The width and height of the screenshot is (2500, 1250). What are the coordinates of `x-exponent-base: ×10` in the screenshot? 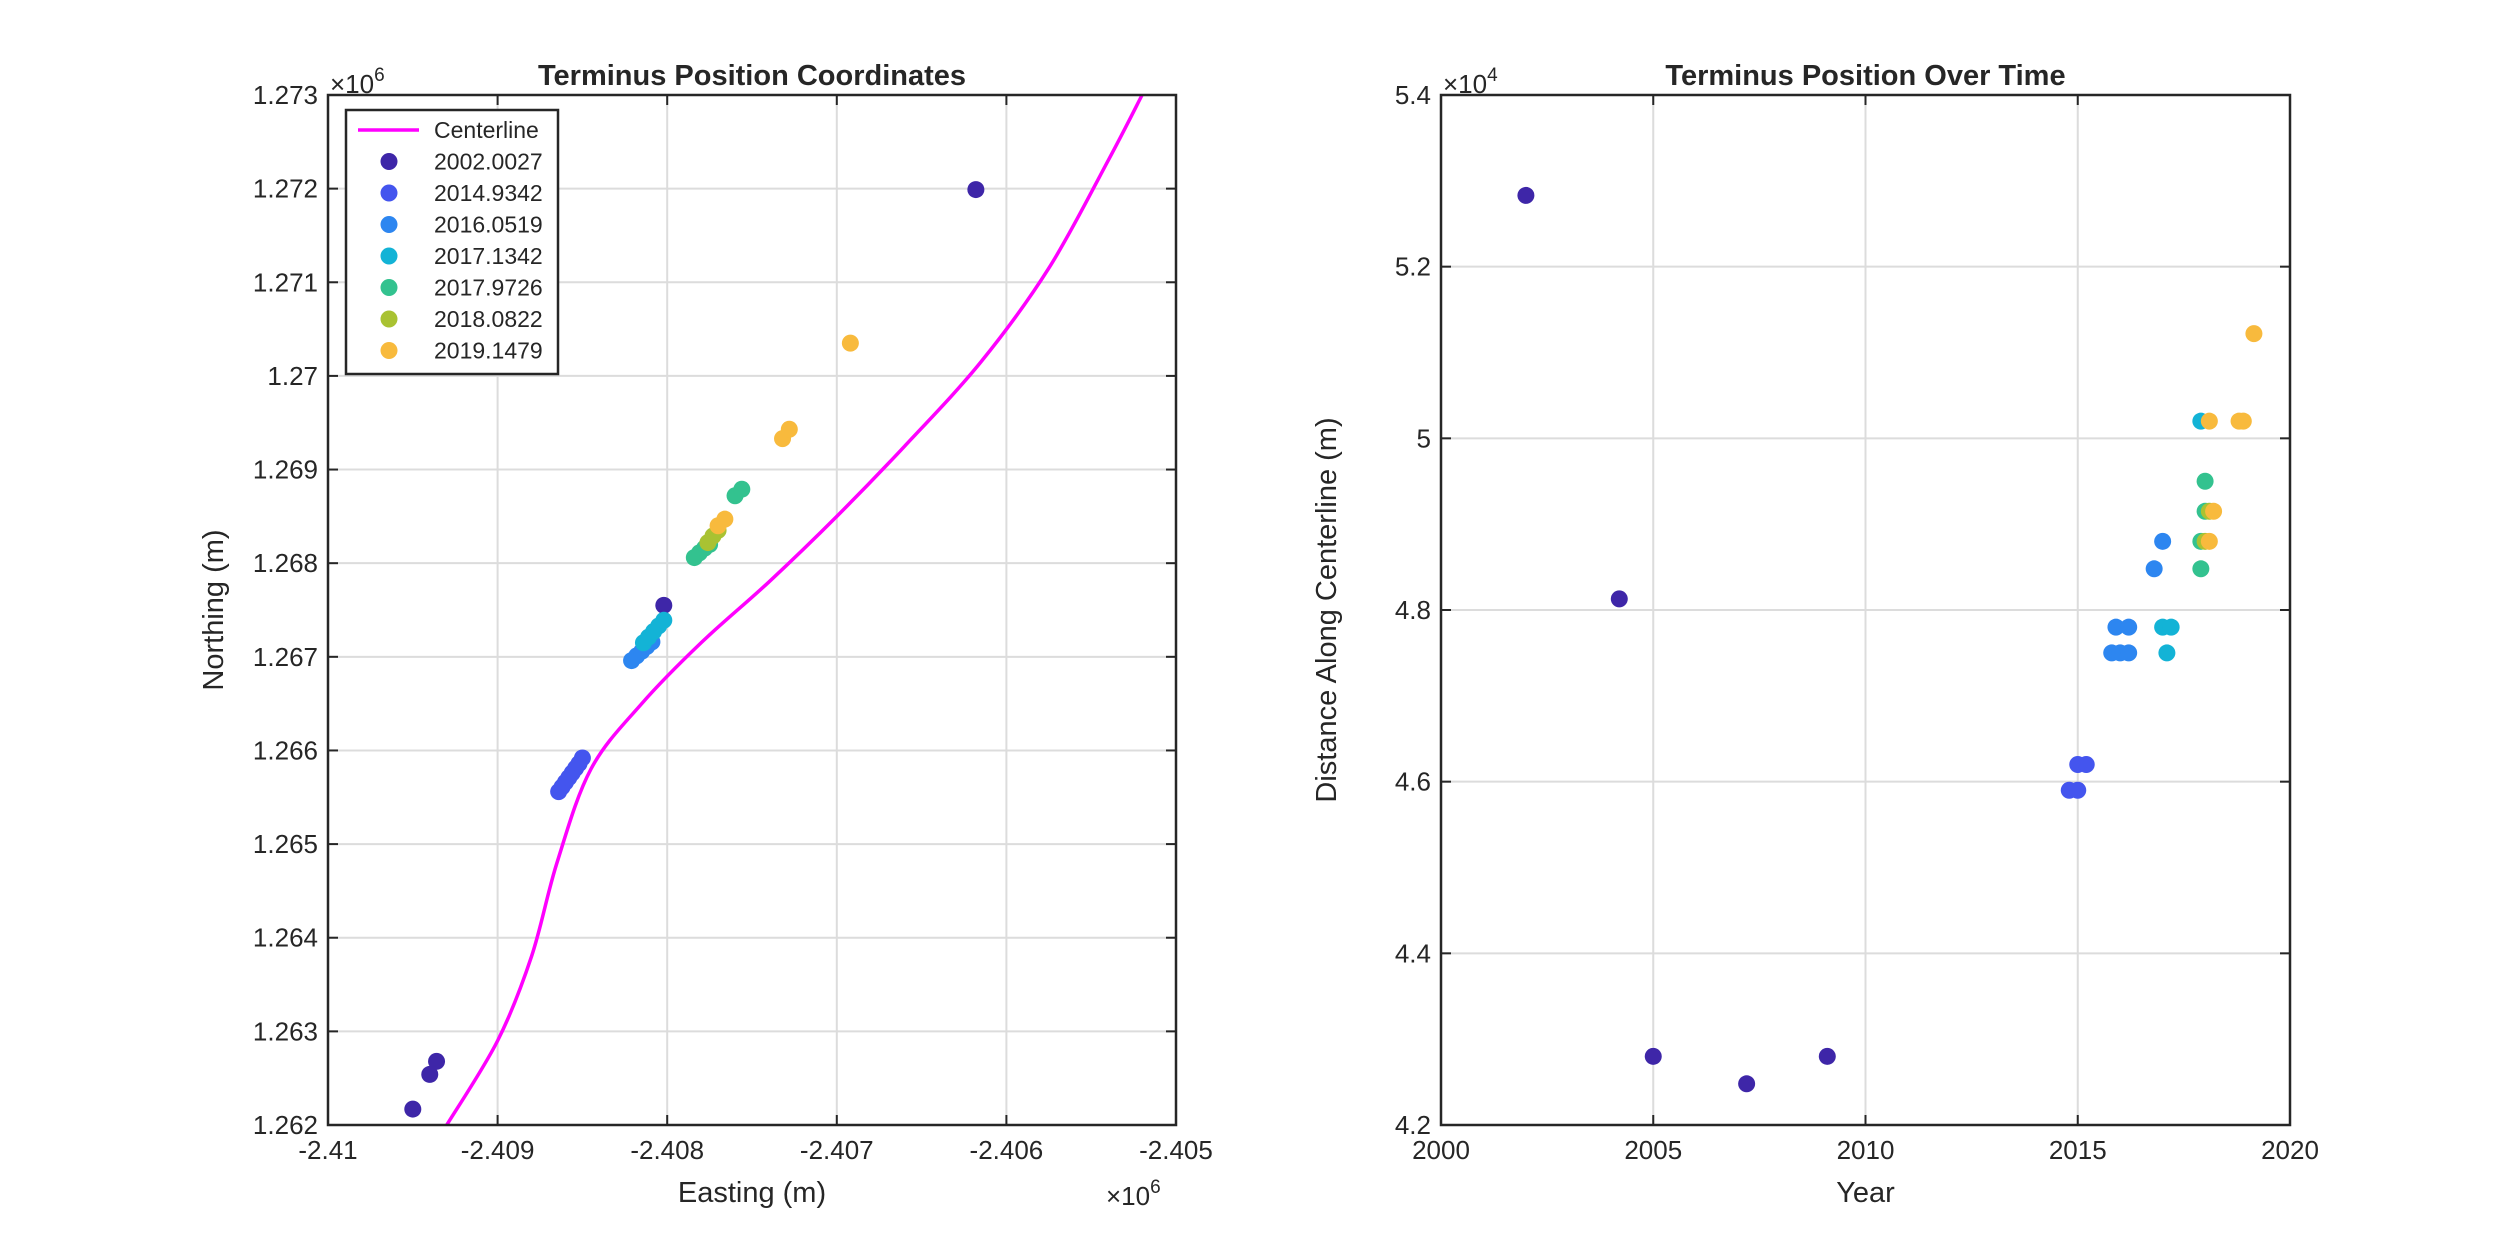 It's located at (1128, 1196).